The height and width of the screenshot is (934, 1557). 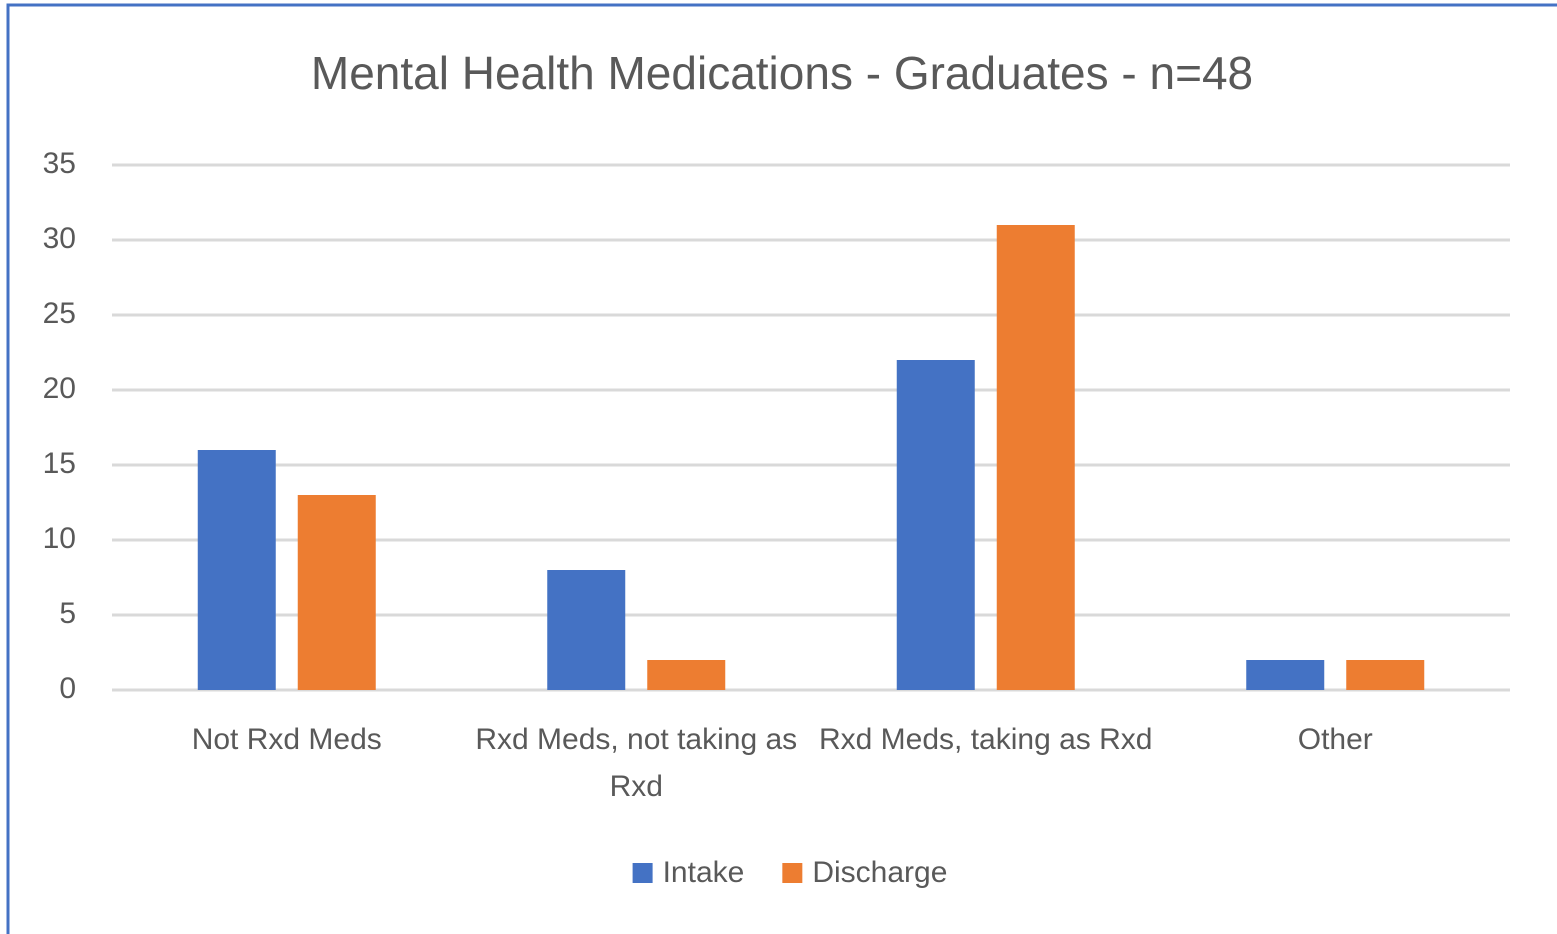 I want to click on x-tick-line: Rxd, so click(x=636, y=786).